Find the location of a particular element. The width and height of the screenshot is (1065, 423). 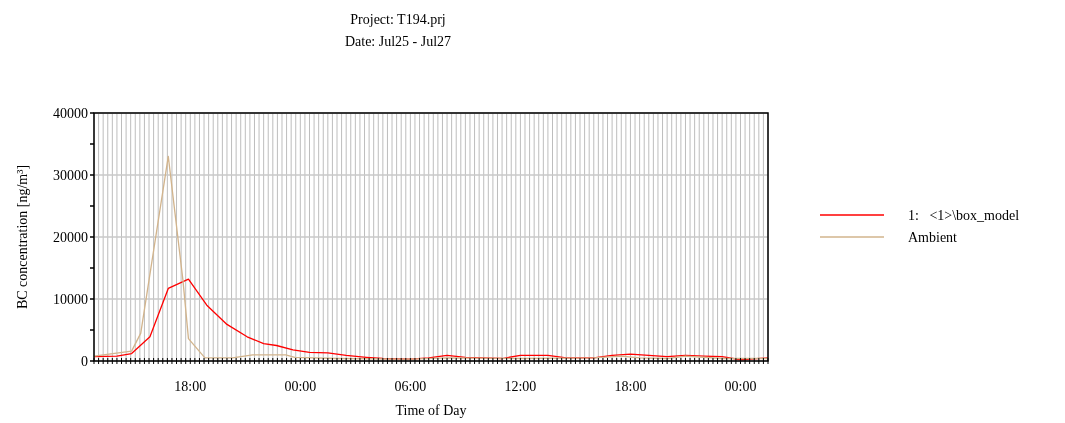

y-tick-label: 40000 is located at coordinates (70, 113).